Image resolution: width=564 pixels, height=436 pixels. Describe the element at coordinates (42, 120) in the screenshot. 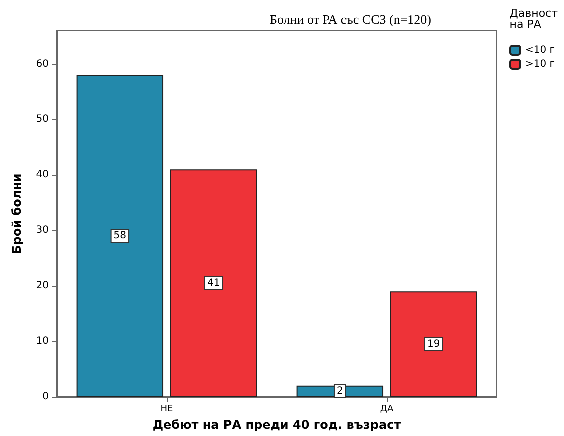

I see `y-tick-label: 50` at that location.